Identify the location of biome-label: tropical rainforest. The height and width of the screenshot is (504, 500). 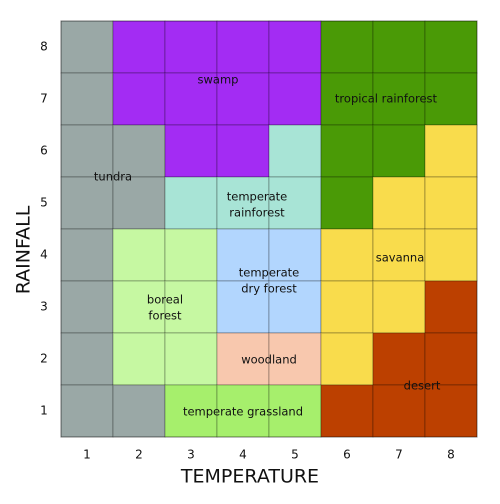
(386, 99).